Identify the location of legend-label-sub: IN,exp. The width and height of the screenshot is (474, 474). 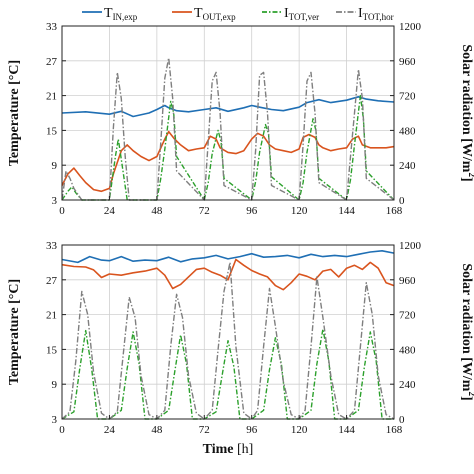
(125, 17).